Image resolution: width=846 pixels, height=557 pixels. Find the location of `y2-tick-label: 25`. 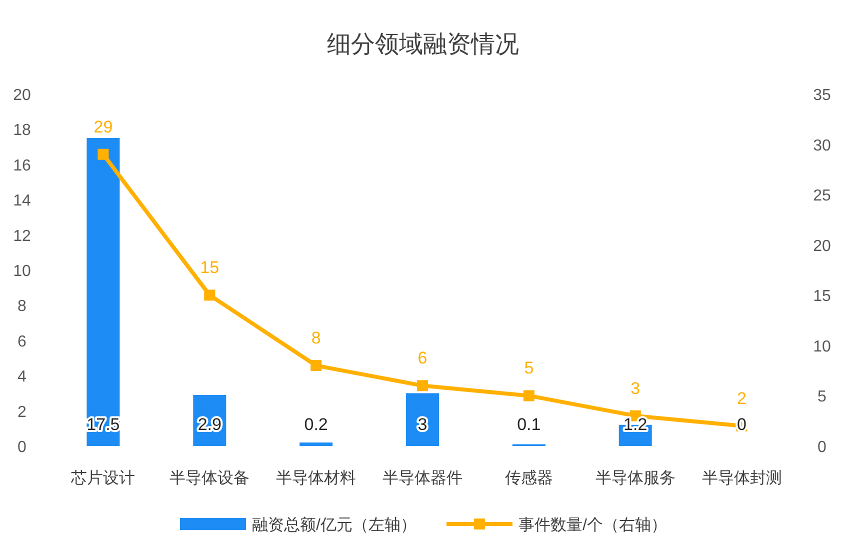

y2-tick-label: 25 is located at coordinates (822, 196).